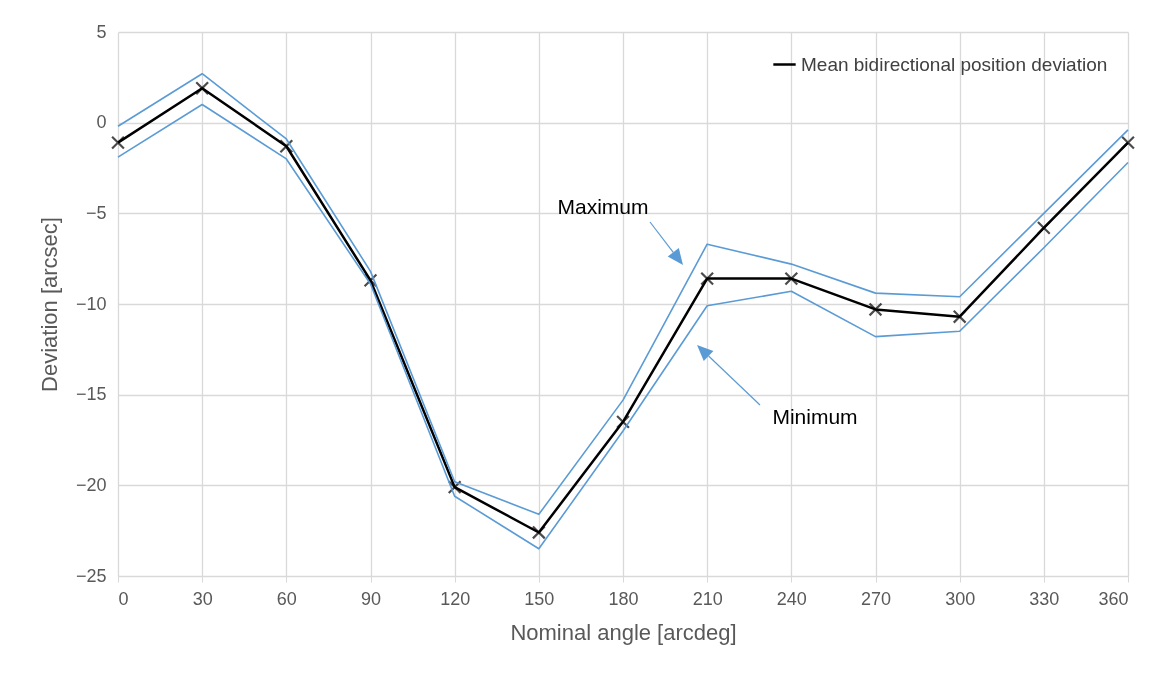 The height and width of the screenshot is (673, 1156). Describe the element at coordinates (539, 598) in the screenshot. I see `x-tick-label: 150` at that location.